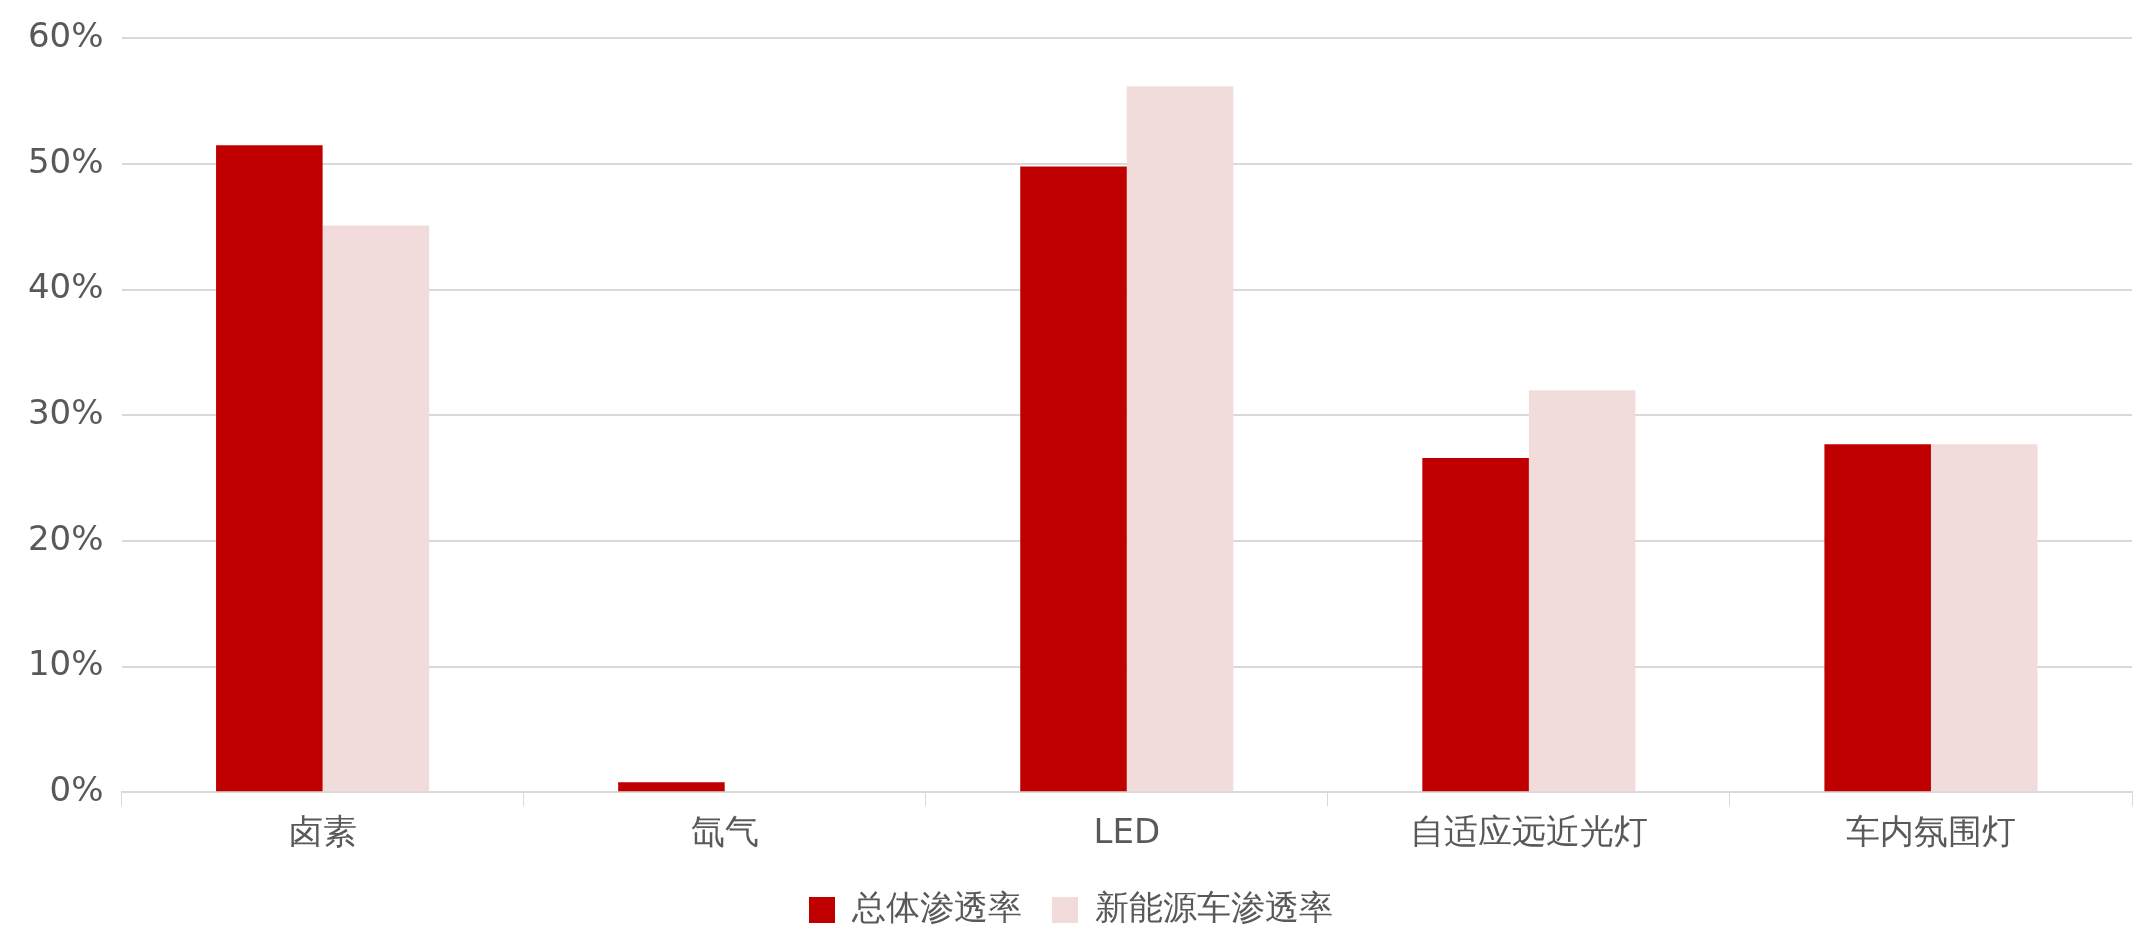 The width and height of the screenshot is (2142, 937). Describe the element at coordinates (936, 906) in the screenshot. I see `legend-label: 总体渗透率` at that location.